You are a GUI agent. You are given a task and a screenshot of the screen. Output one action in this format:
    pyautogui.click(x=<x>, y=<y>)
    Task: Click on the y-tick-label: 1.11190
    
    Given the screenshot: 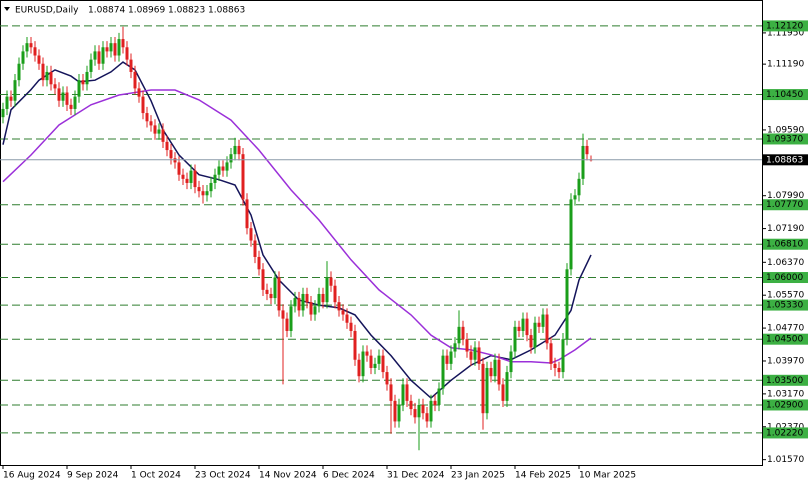 What is the action you would take?
    pyautogui.click(x=785, y=65)
    